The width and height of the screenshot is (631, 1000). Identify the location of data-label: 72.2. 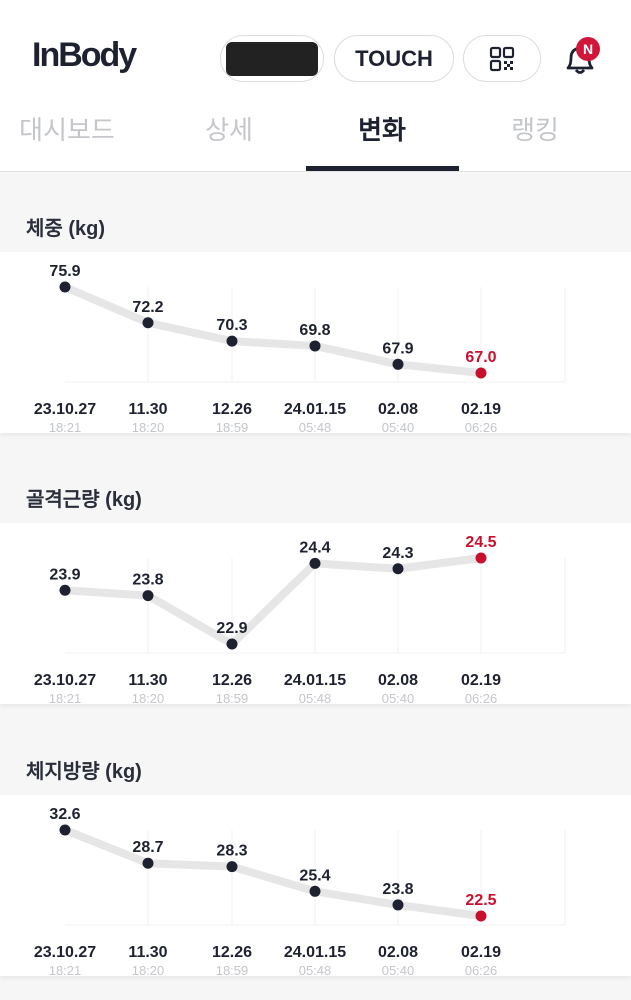
(147, 307).